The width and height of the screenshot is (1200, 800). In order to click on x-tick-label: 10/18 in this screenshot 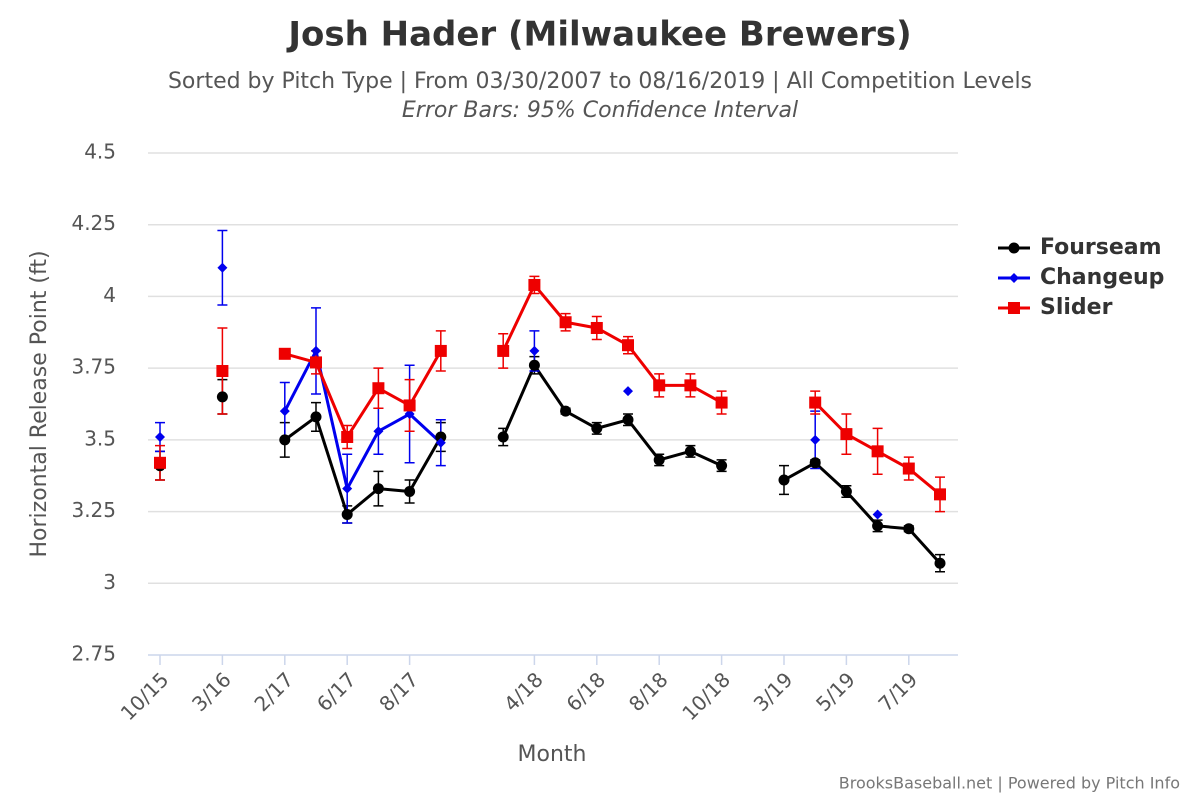, I will do `click(706, 696)`.